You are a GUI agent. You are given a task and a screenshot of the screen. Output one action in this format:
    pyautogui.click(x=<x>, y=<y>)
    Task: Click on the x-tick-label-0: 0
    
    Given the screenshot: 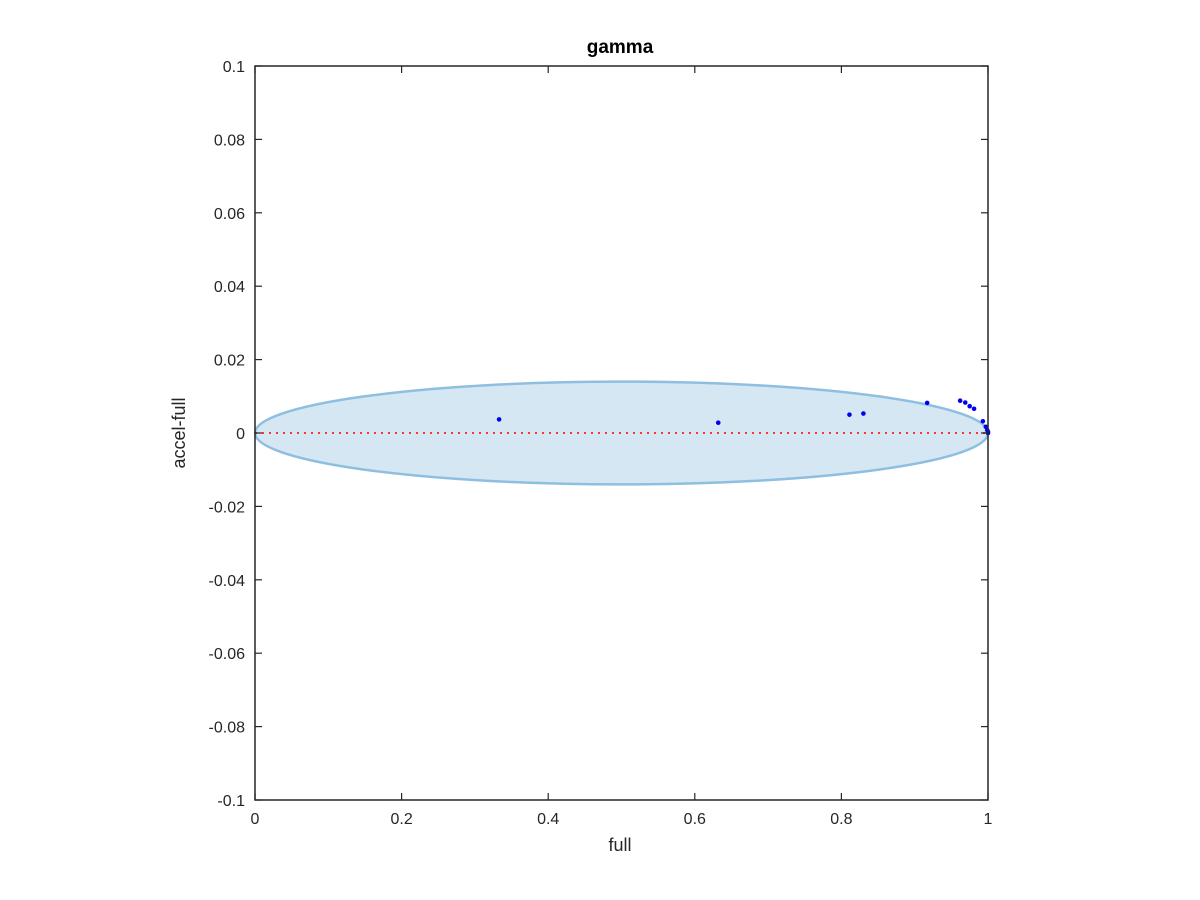 What is the action you would take?
    pyautogui.click(x=255, y=819)
    